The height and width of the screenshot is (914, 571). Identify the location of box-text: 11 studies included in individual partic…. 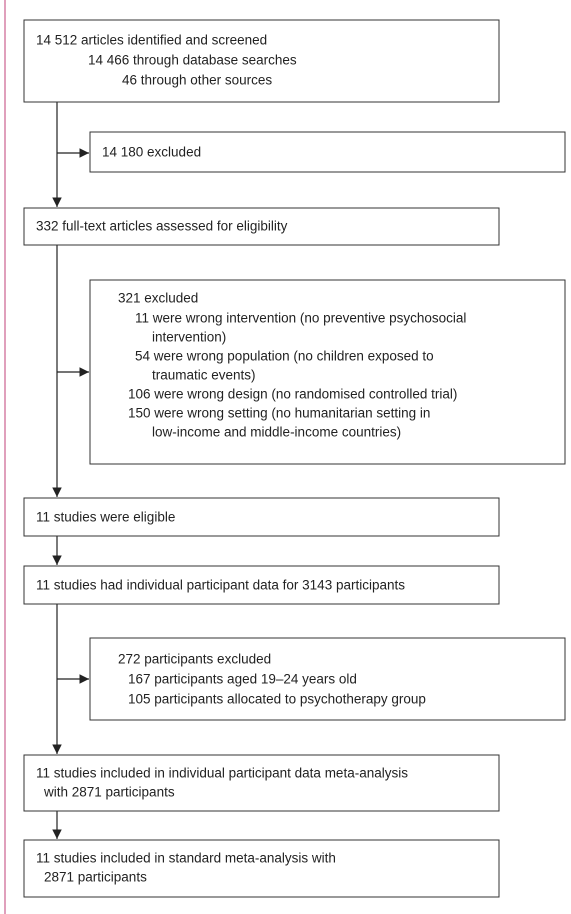
(222, 773).